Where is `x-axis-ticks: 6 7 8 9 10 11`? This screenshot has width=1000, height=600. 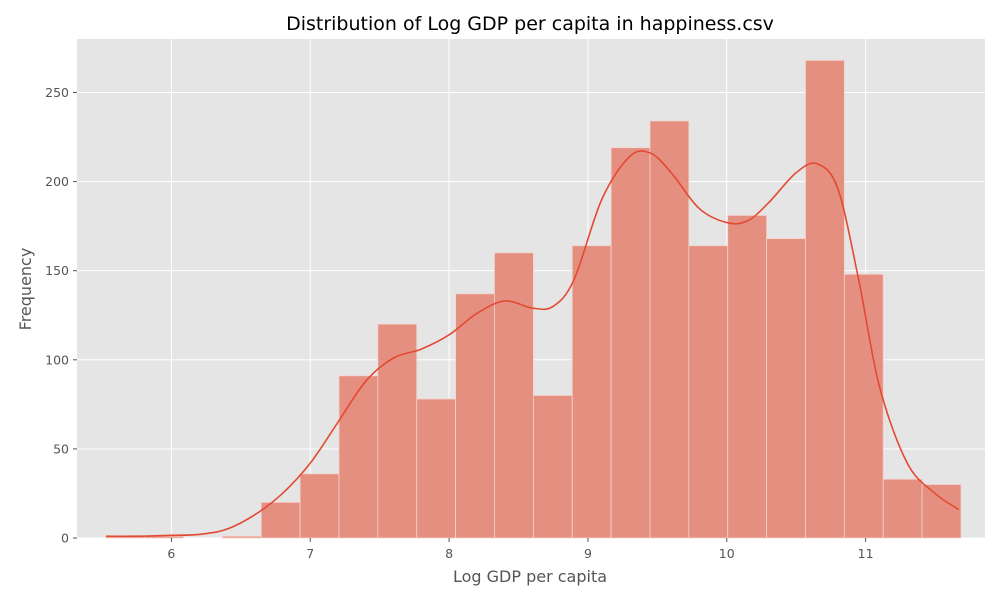
x-axis-ticks: 6 7 8 9 10 11 is located at coordinates (520, 549).